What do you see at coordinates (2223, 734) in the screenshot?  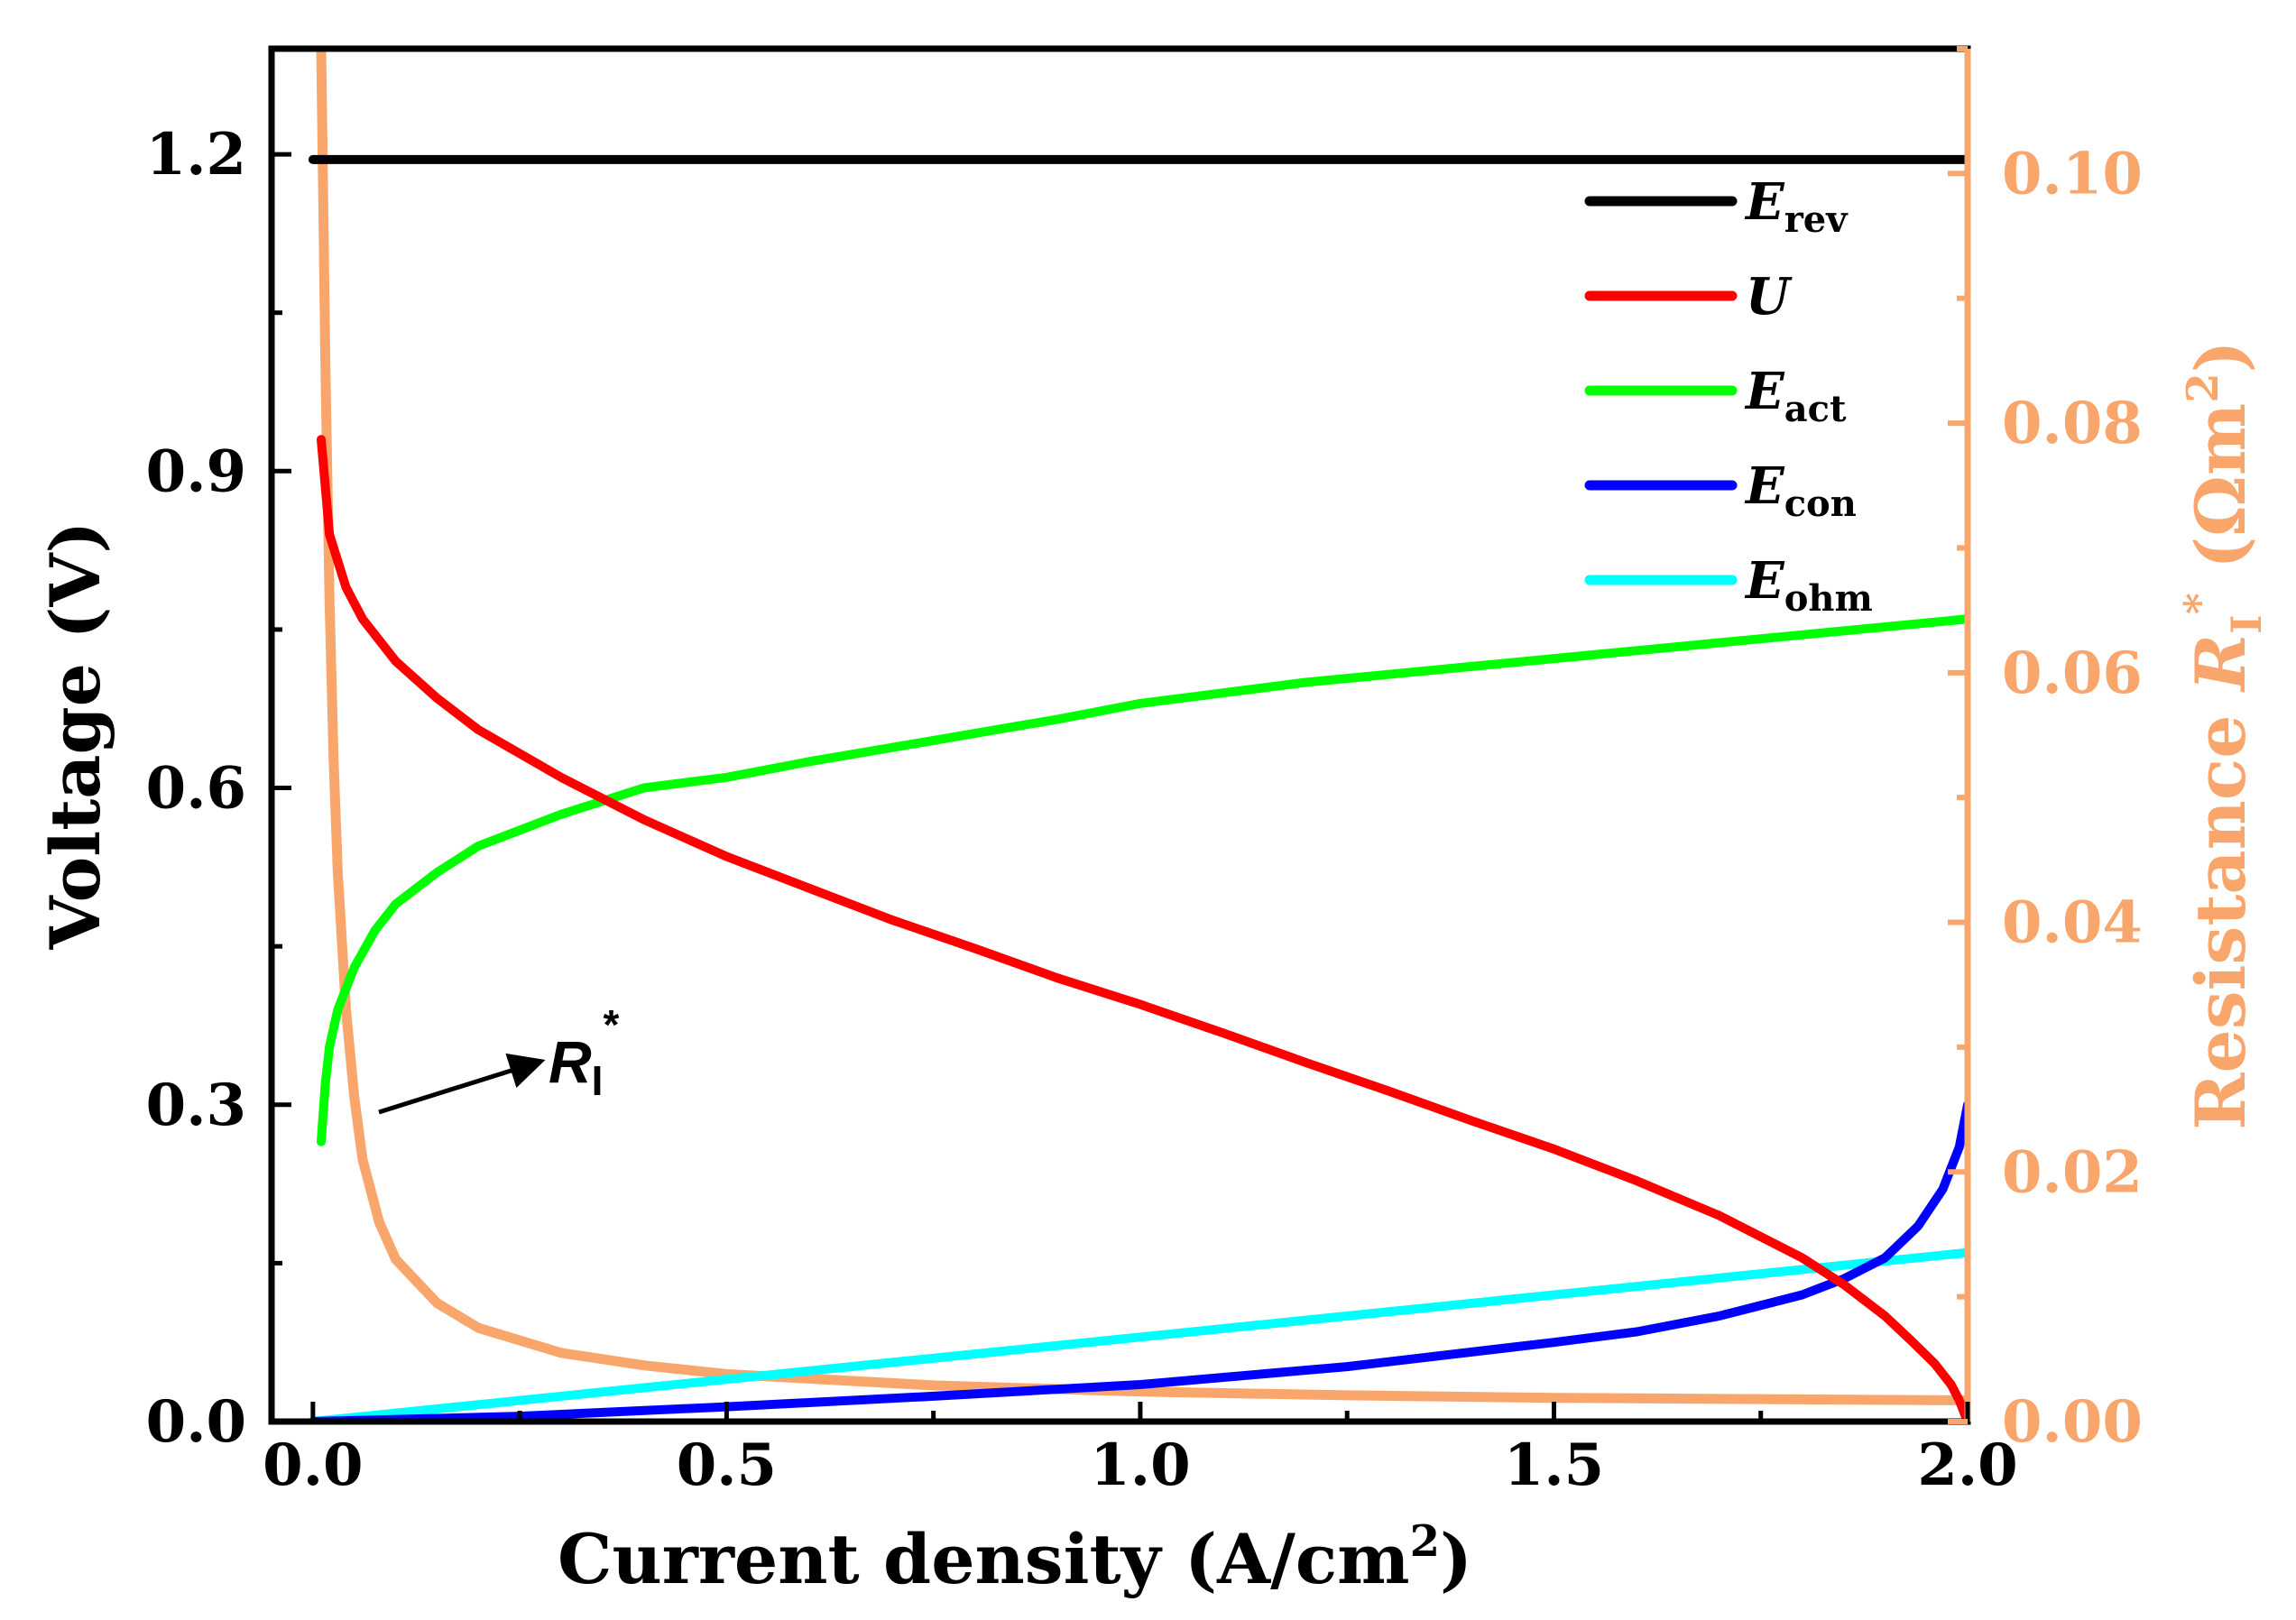 I see `y2-axis-title: Resistance RI* (Ωm2)` at bounding box center [2223, 734].